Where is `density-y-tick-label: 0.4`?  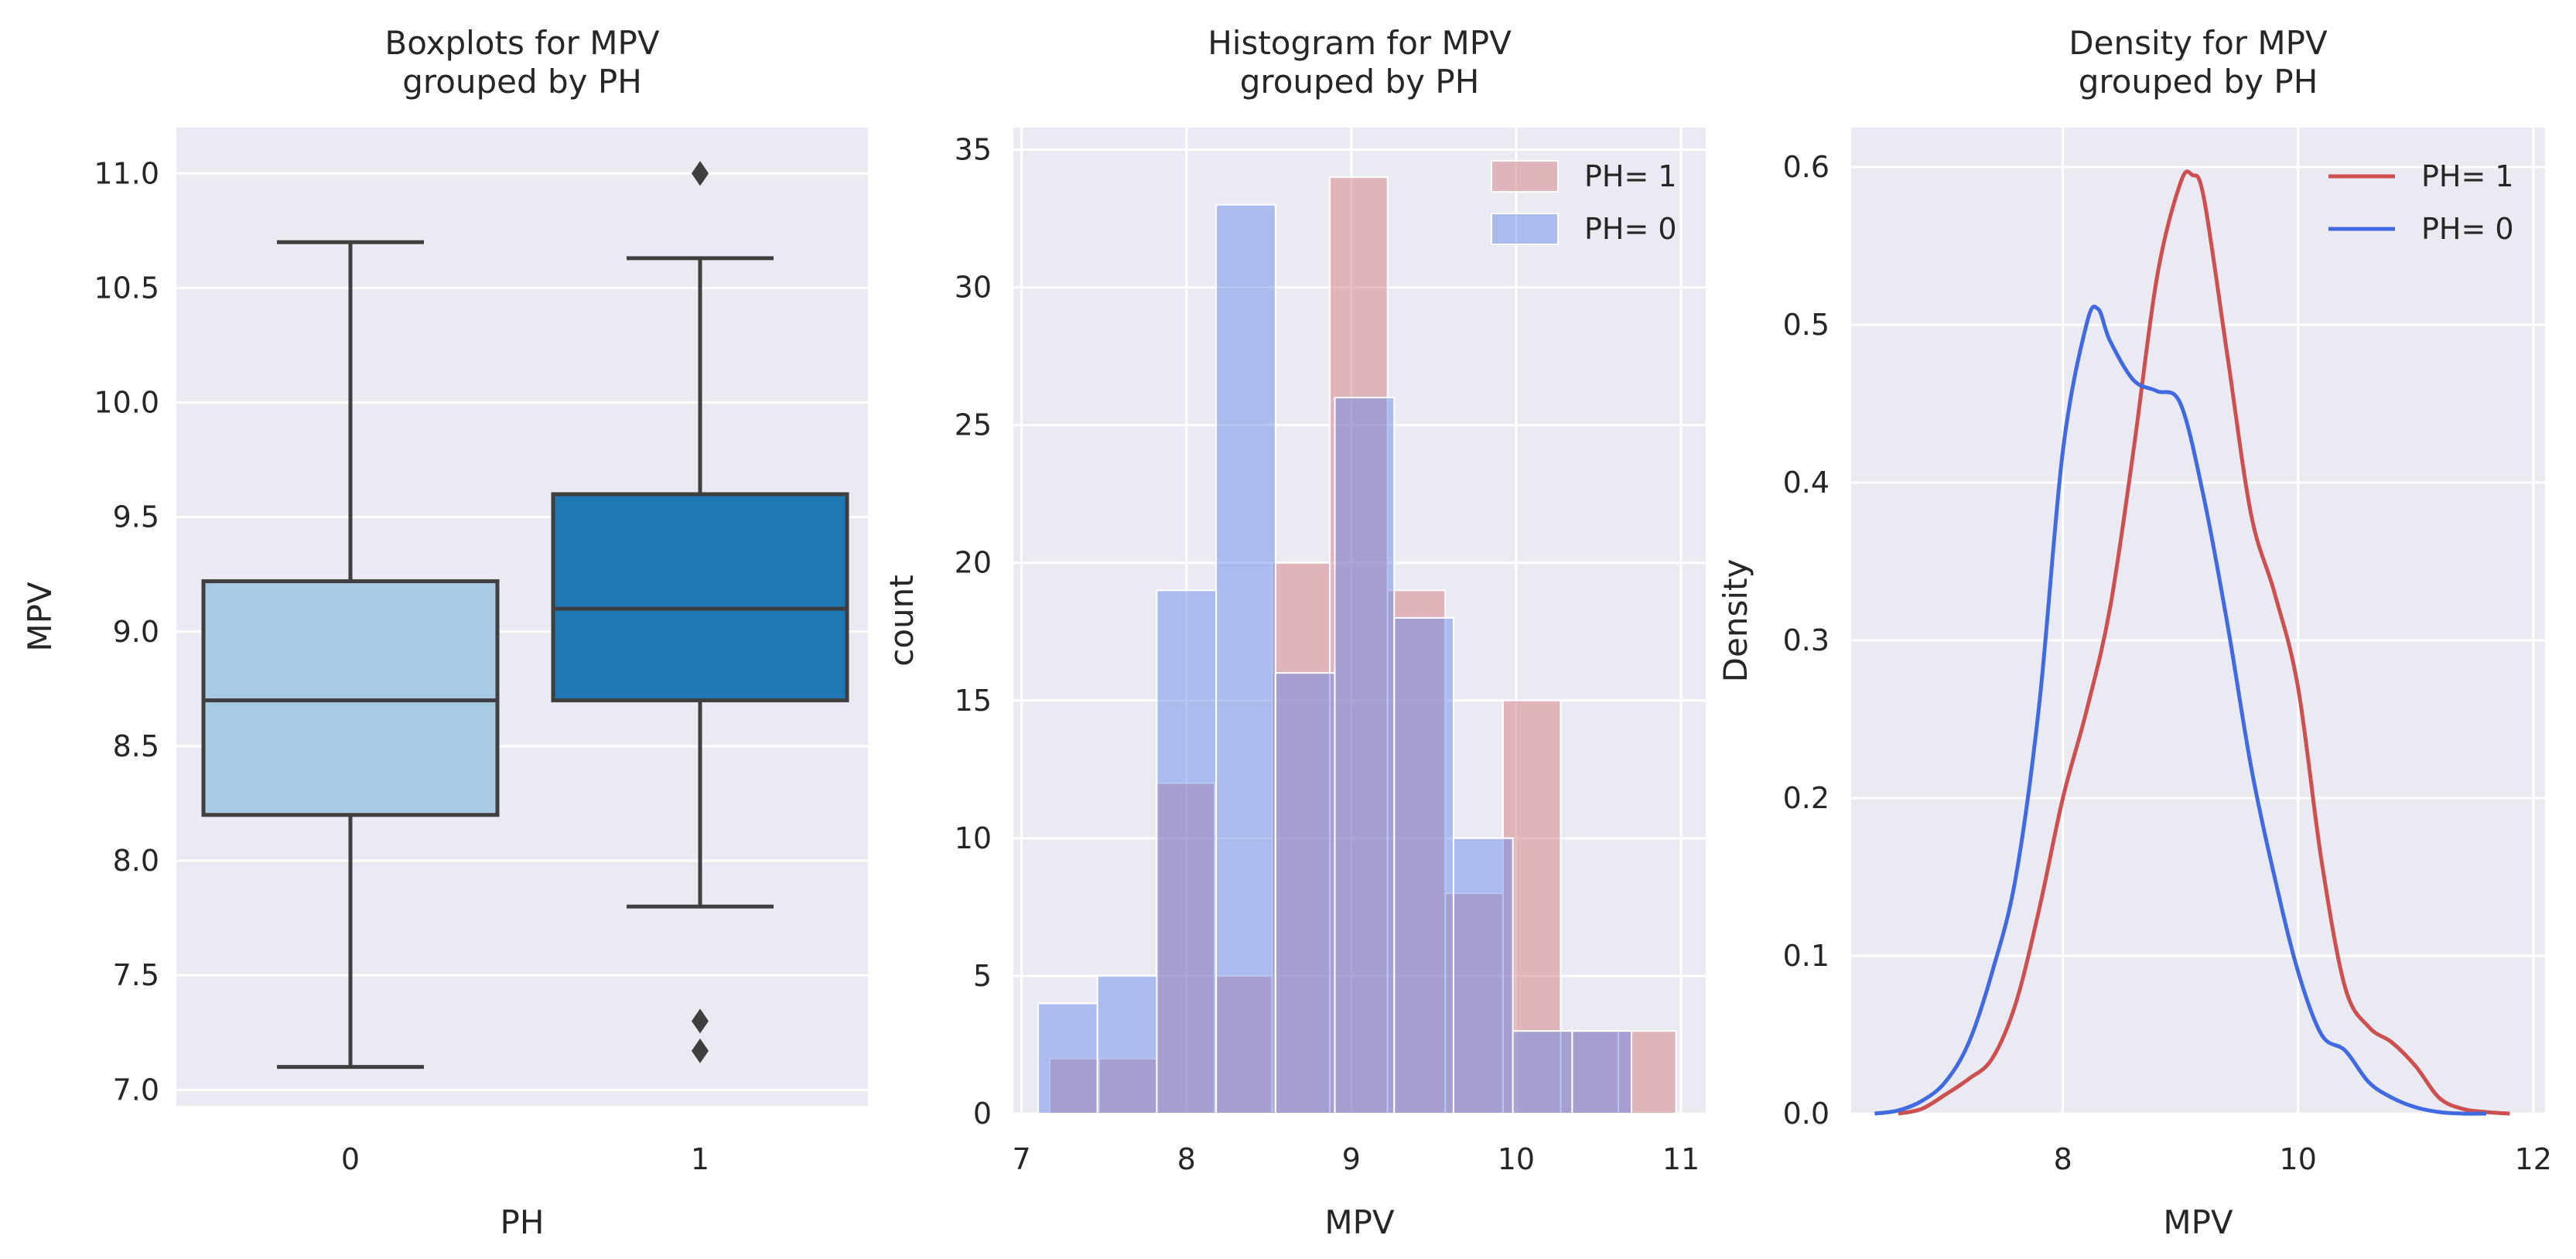 density-y-tick-label: 0.4 is located at coordinates (1806, 483).